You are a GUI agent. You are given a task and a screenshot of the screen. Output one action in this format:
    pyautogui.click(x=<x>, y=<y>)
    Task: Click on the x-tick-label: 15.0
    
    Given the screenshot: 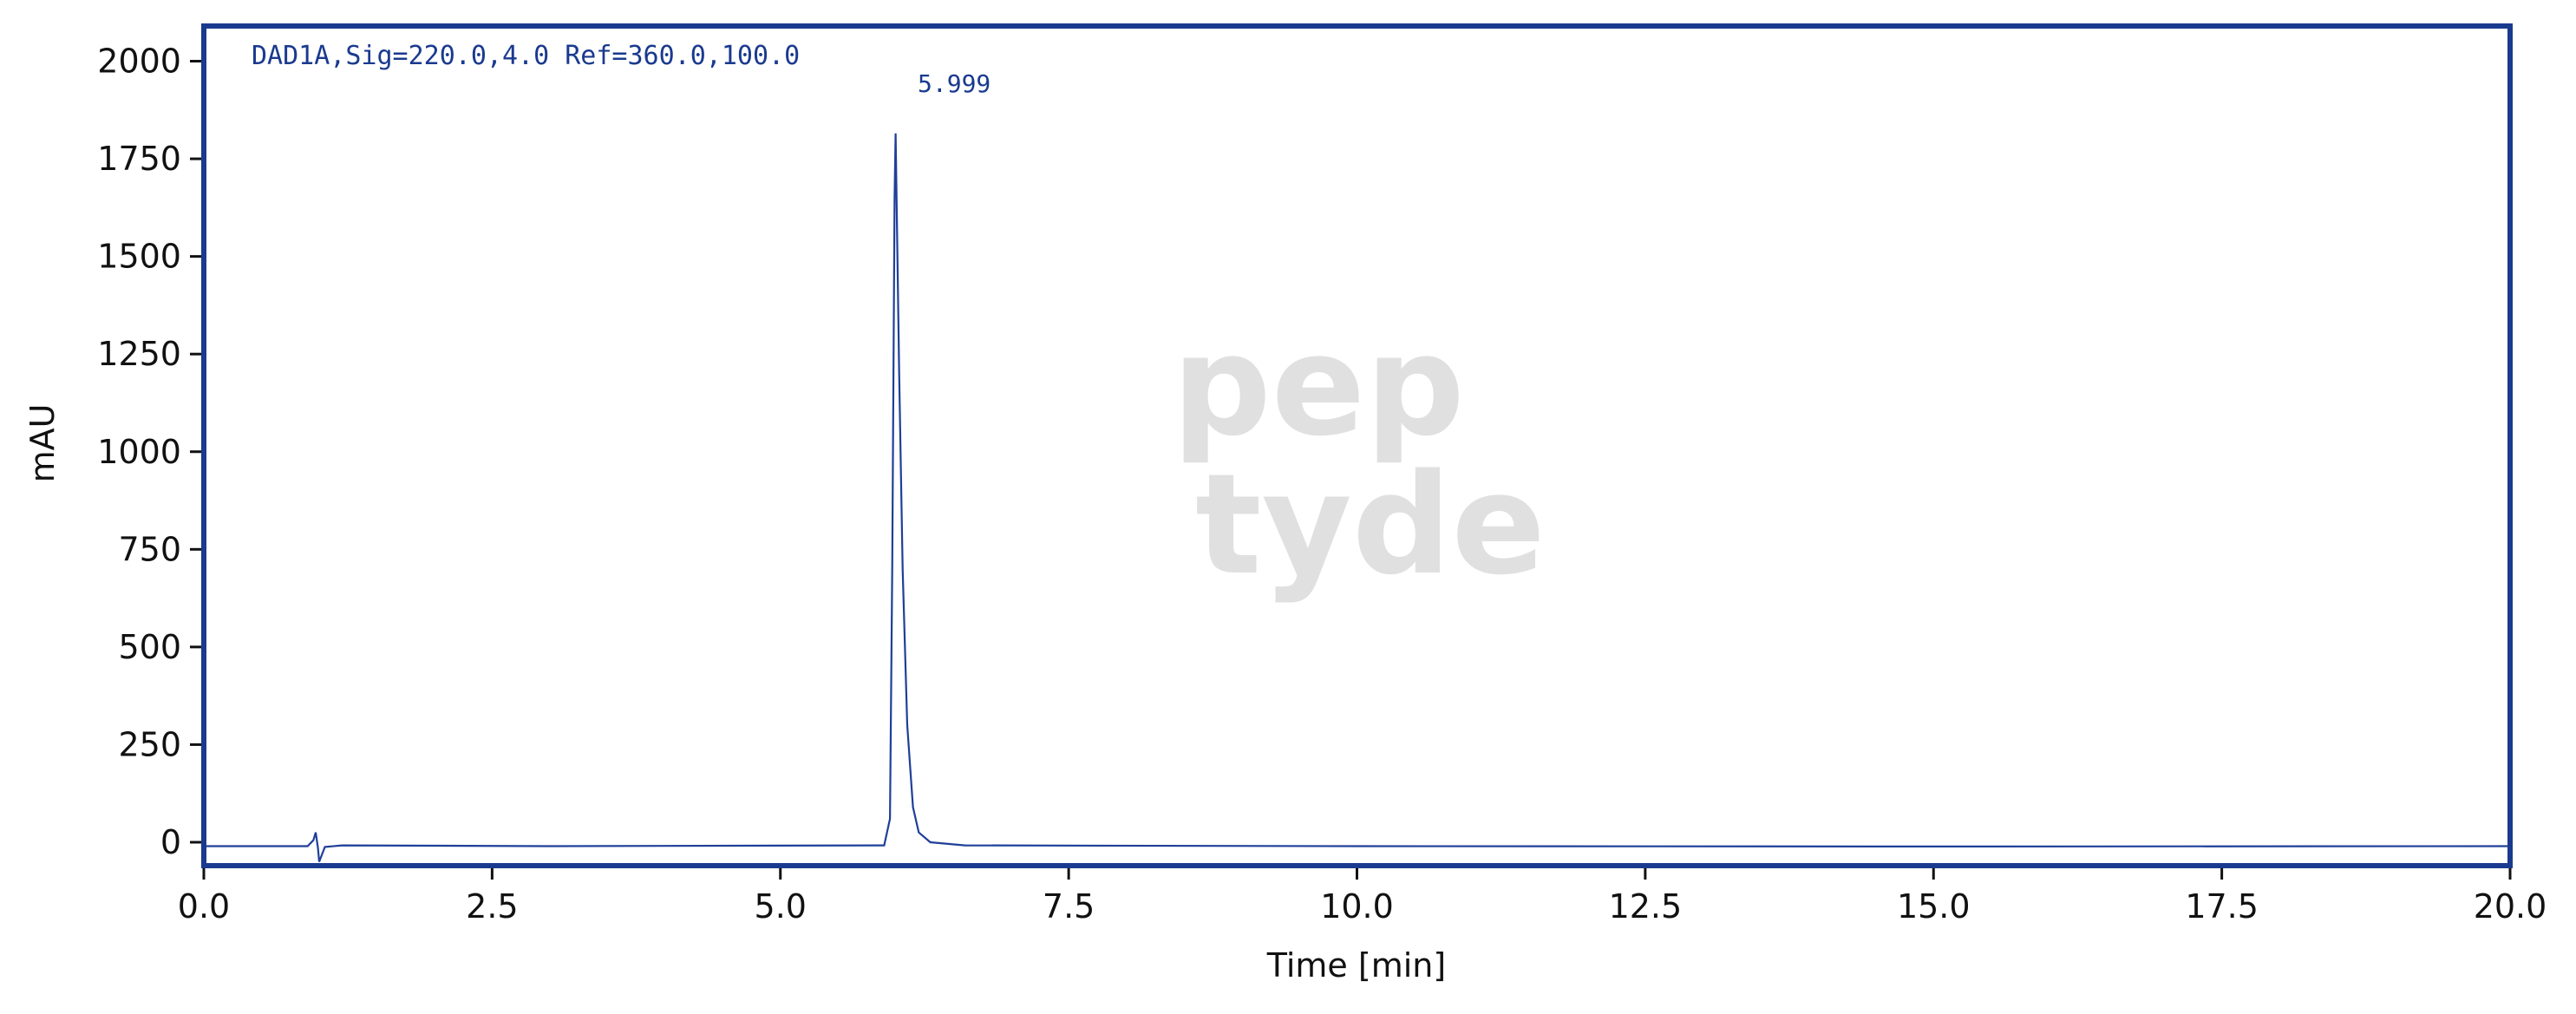 What is the action you would take?
    pyautogui.click(x=1934, y=906)
    